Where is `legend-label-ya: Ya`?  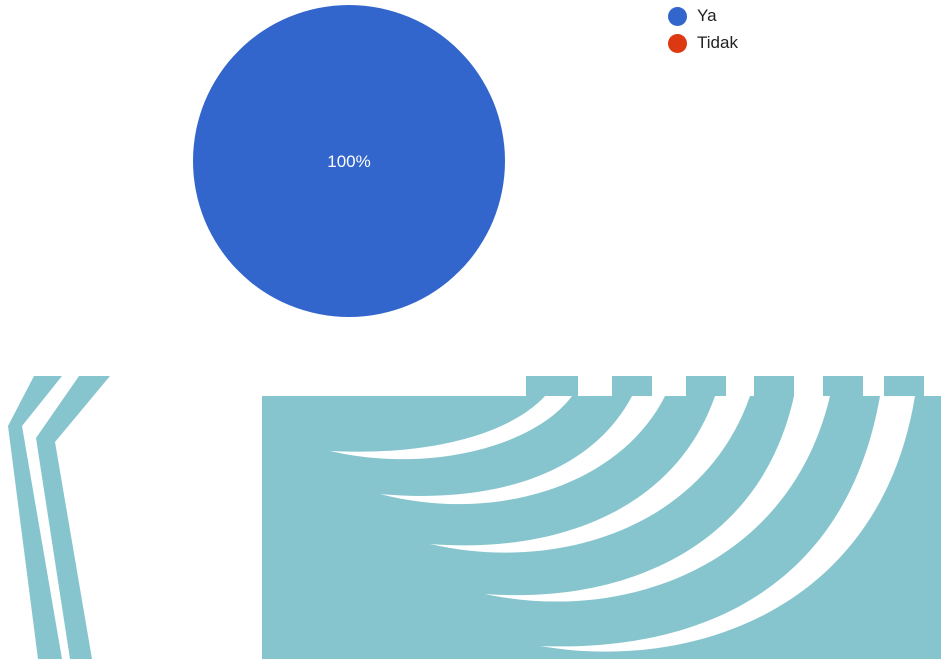
legend-label-ya: Ya is located at coordinates (707, 15).